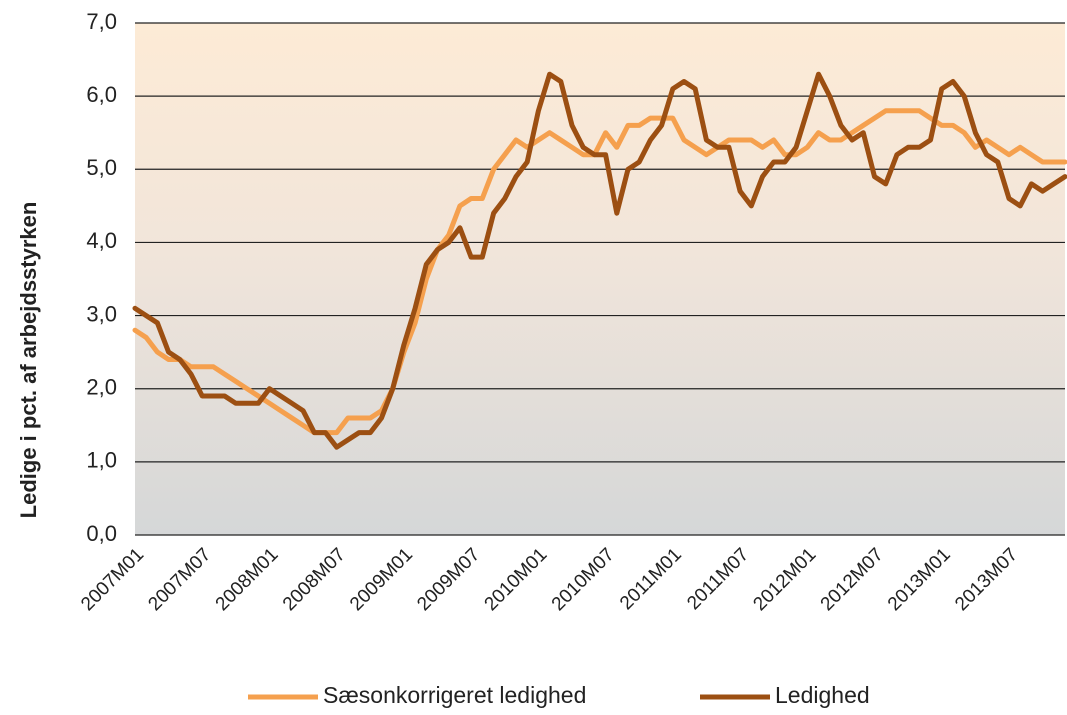 The width and height of the screenshot is (1067, 715). I want to click on legend-label: Ledighed, so click(822, 695).